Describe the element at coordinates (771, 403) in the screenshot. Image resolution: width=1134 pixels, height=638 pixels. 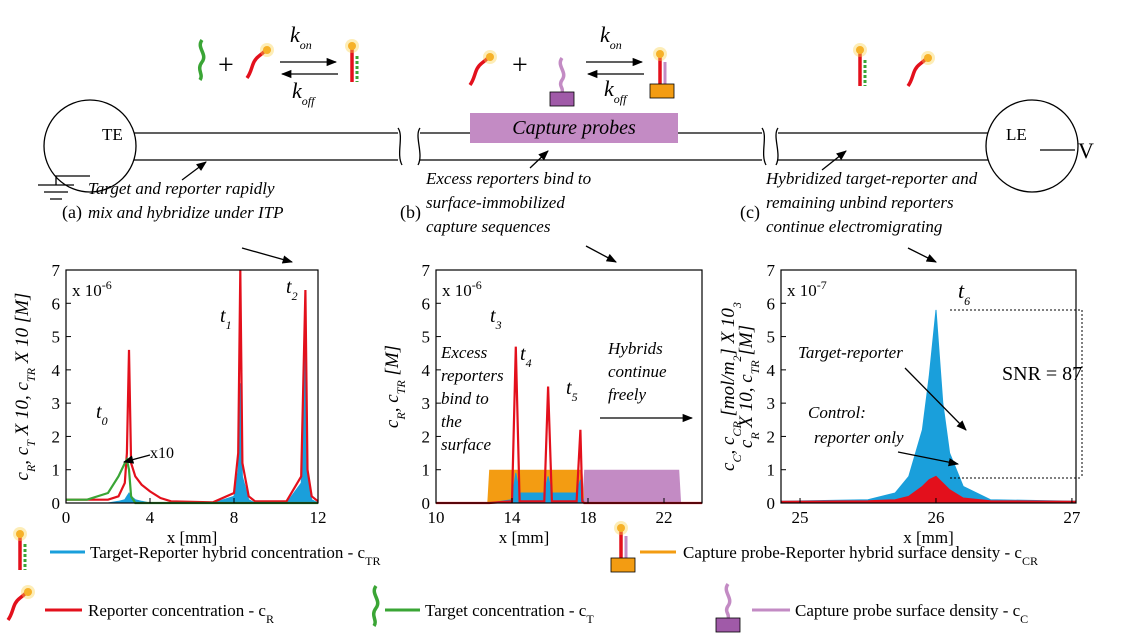
I see `y-tick-label: 3` at that location.